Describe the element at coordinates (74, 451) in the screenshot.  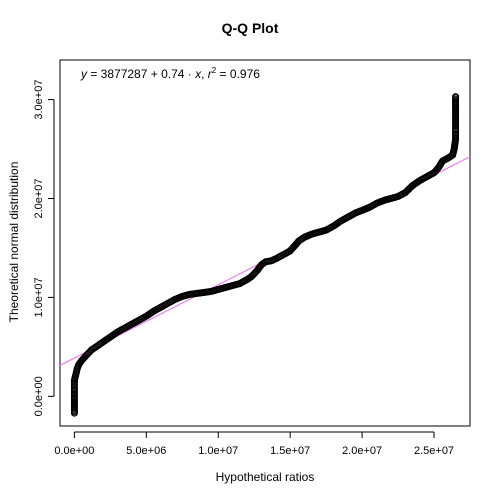
I see `x-tick-label: 0.0e+00` at that location.